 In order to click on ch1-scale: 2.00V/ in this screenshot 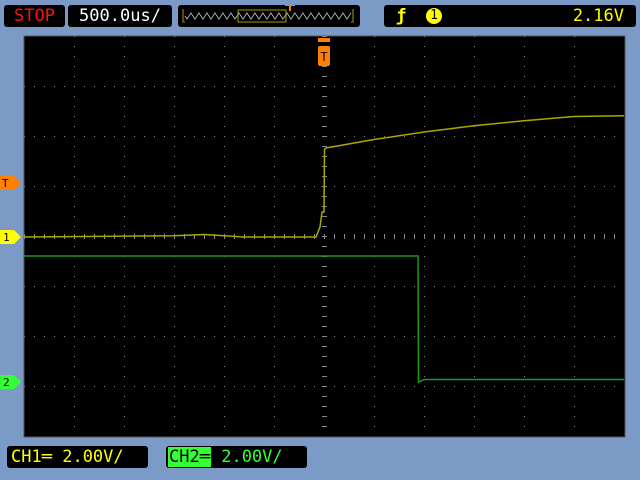, I will do `click(93, 457)`.